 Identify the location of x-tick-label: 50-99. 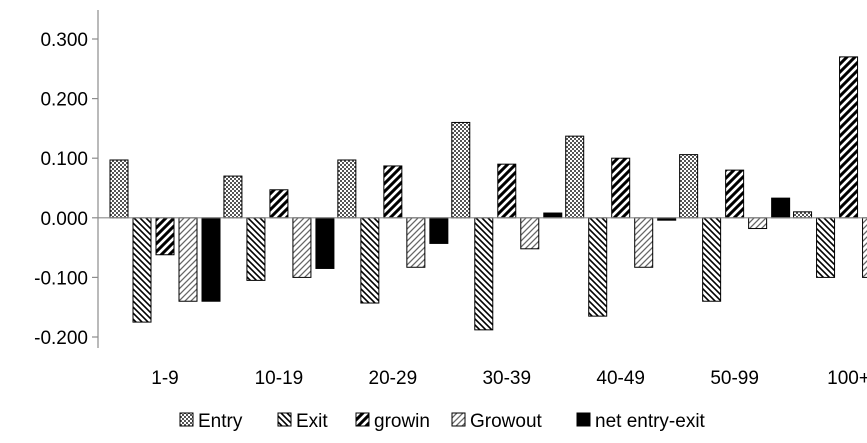
(734, 378).